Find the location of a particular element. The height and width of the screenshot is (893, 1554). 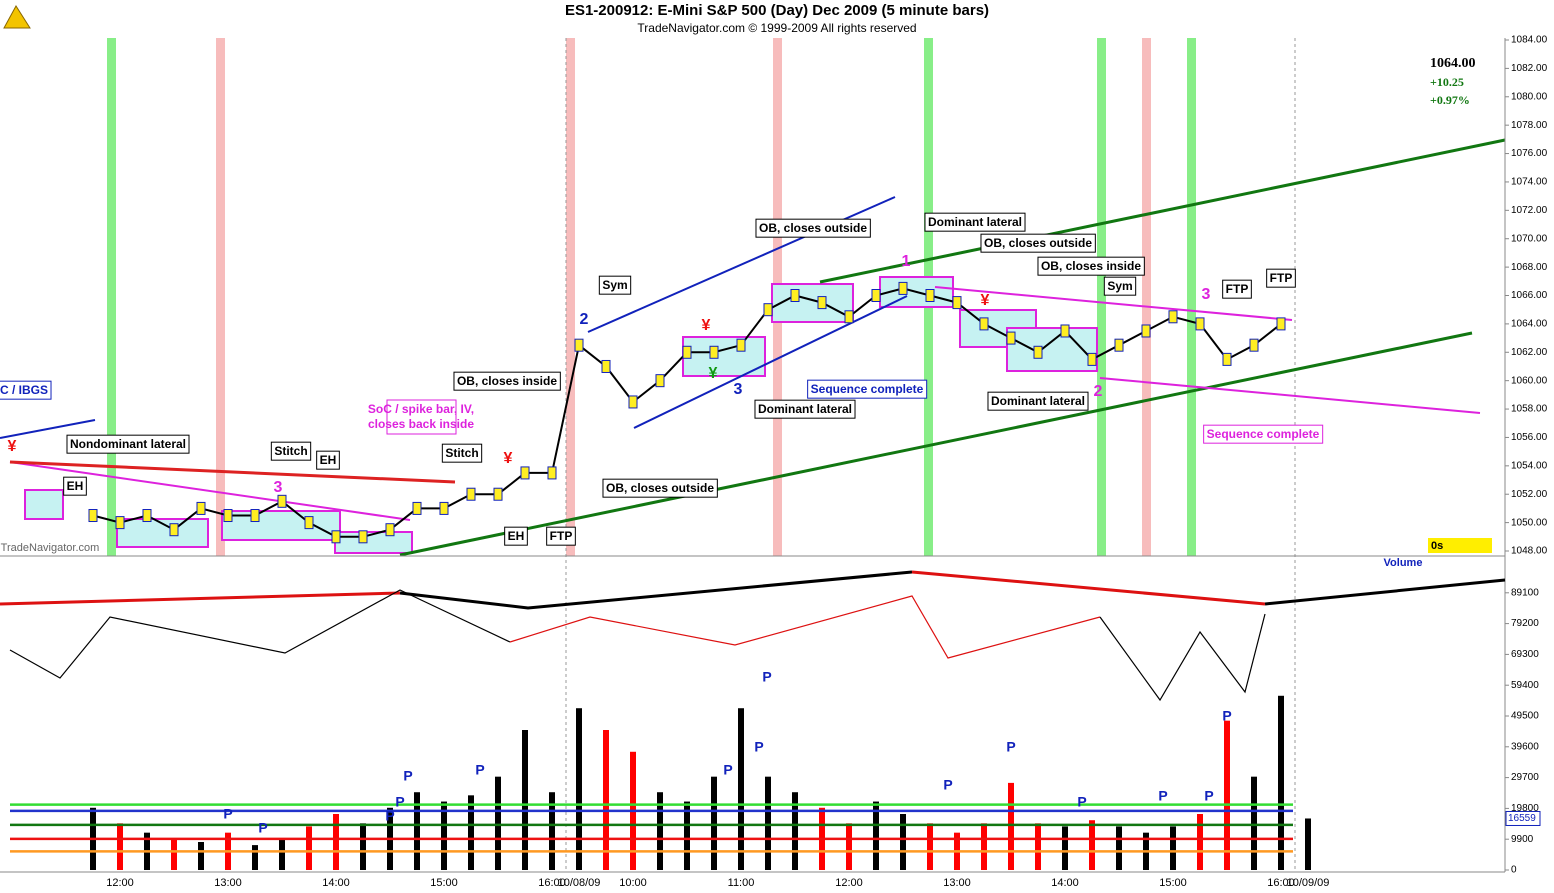

annotation: Sequence complete is located at coordinates (867, 389).